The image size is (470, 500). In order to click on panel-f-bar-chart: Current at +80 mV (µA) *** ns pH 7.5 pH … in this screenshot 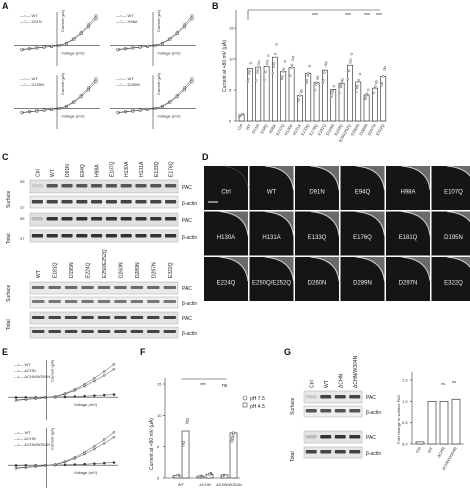, I will do `click(207, 432)`.